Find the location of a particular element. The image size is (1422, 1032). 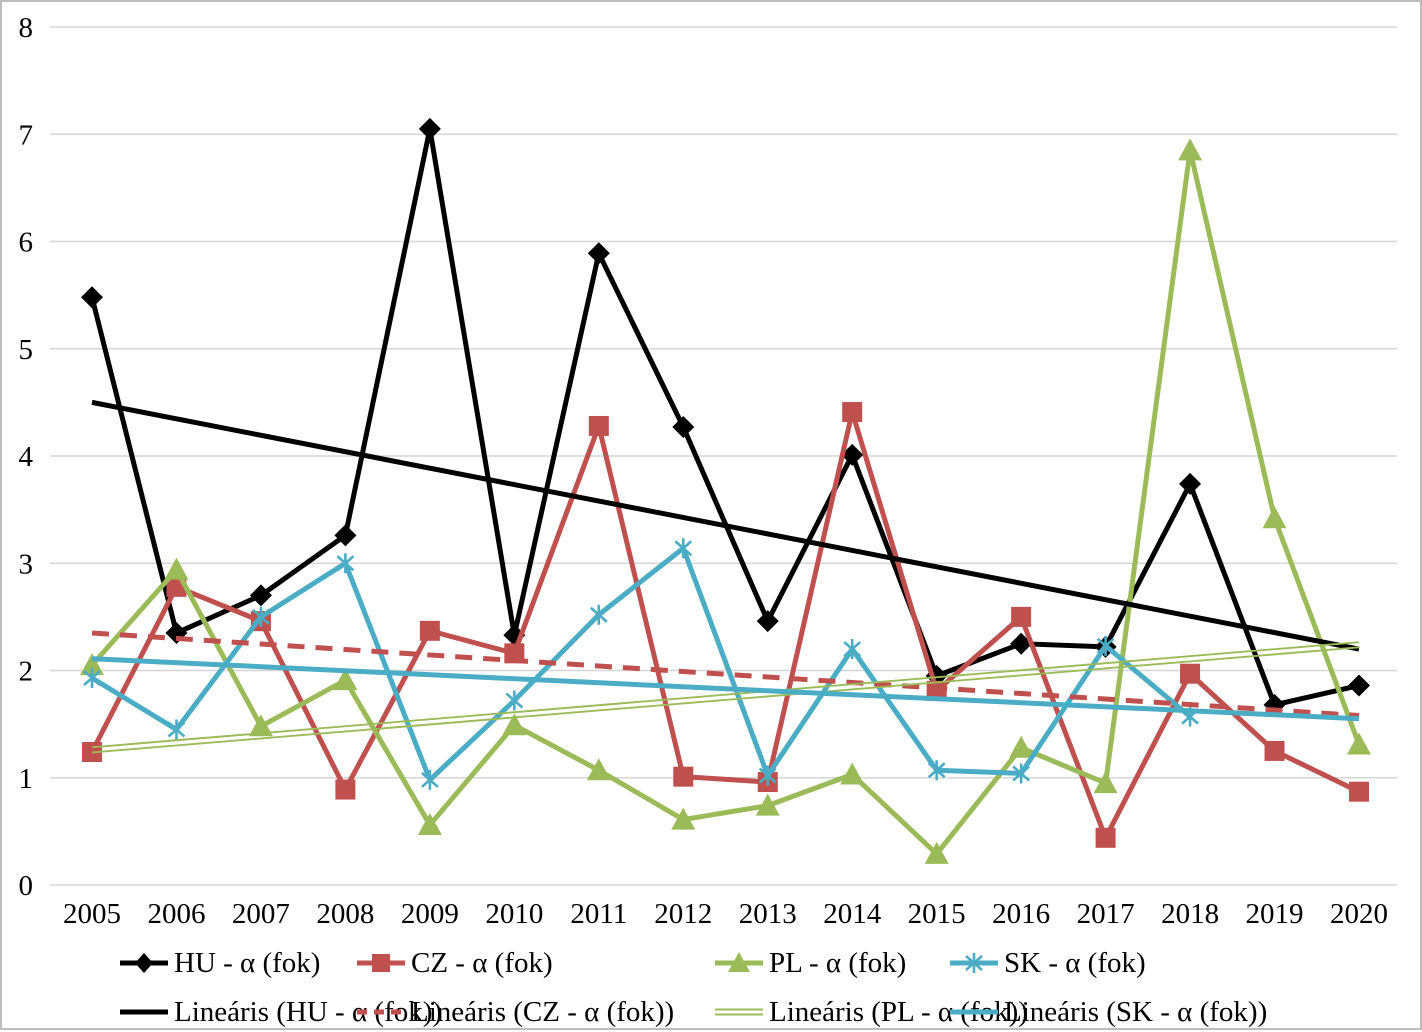

x-axis-label: 2011 is located at coordinates (598, 914).